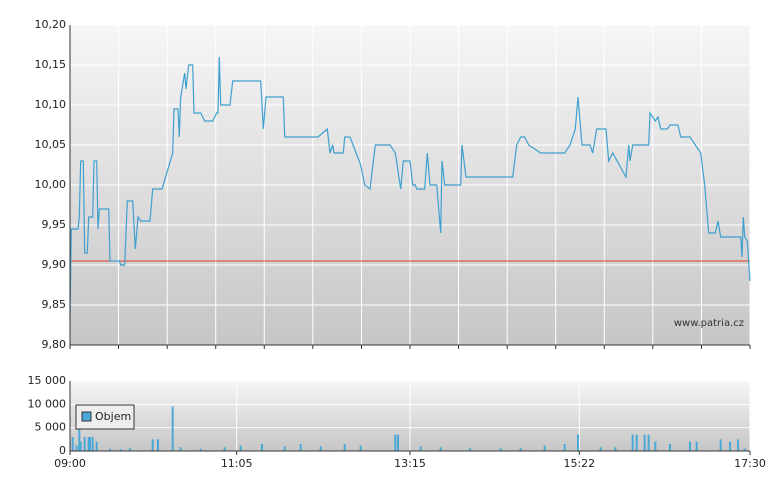 The height and width of the screenshot is (494, 780). What do you see at coordinates (54, 224) in the screenshot?
I see `y-tick-label: 9,95` at bounding box center [54, 224].